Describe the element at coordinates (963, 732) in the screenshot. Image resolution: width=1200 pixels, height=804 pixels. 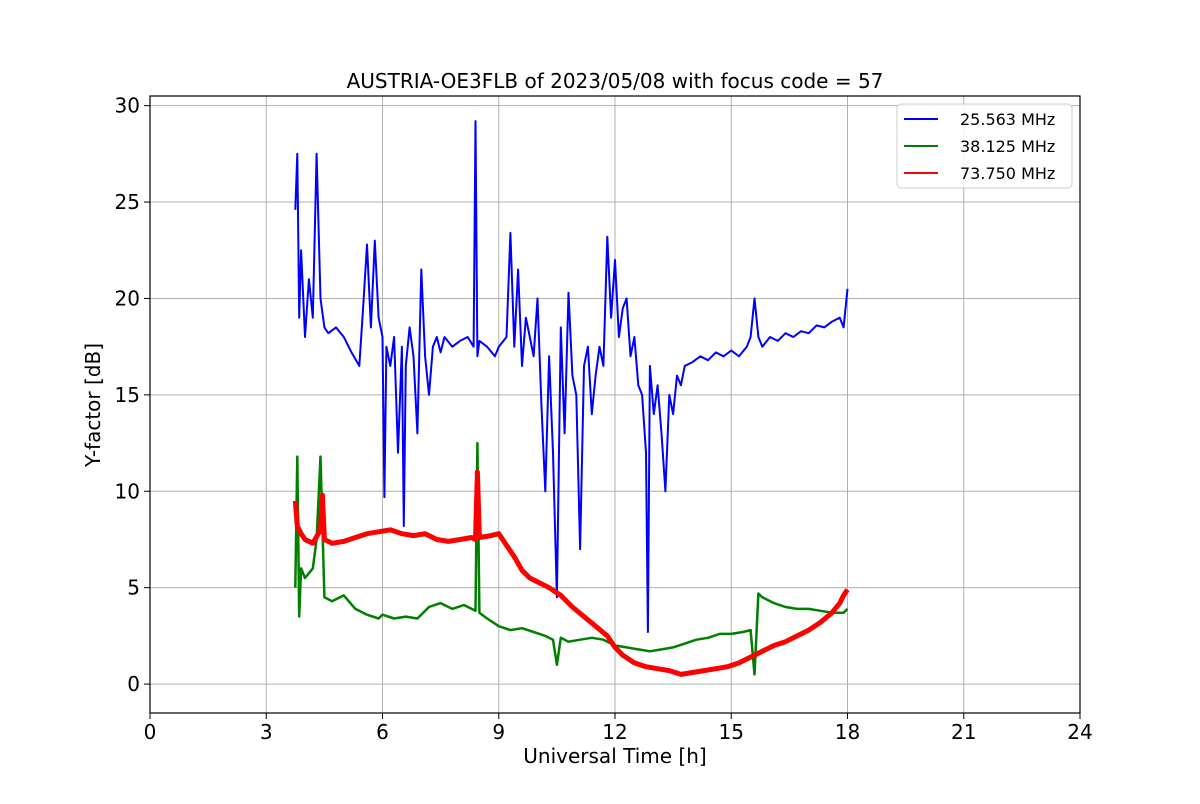
I see `x-tick-label: 21` at that location.